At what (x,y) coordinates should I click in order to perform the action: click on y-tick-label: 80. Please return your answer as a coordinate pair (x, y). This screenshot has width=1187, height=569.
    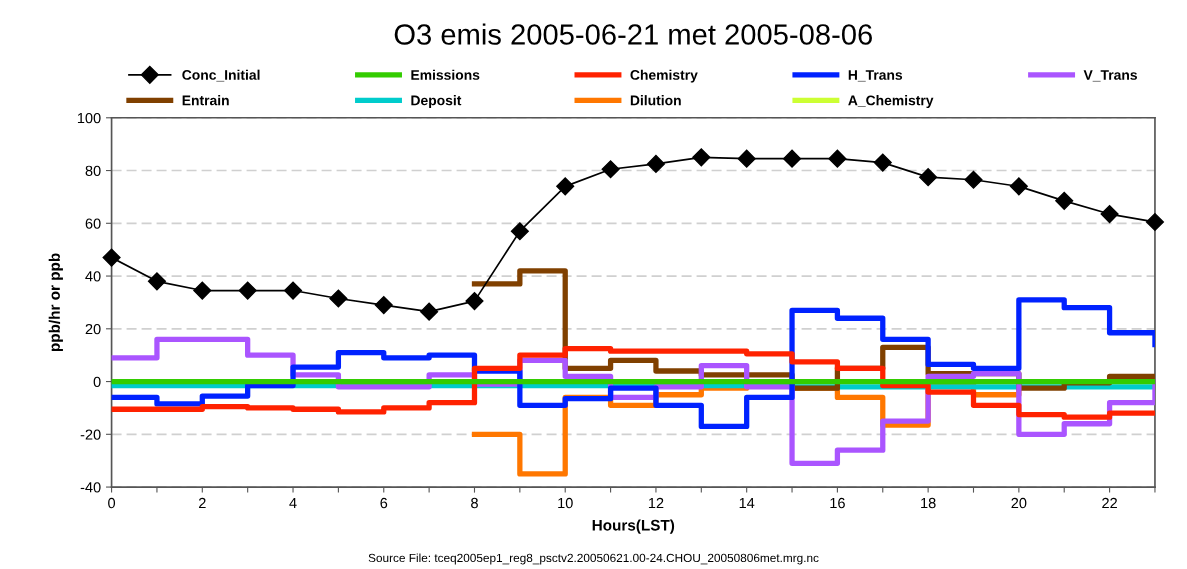
    Looking at the image, I should click on (93, 170).